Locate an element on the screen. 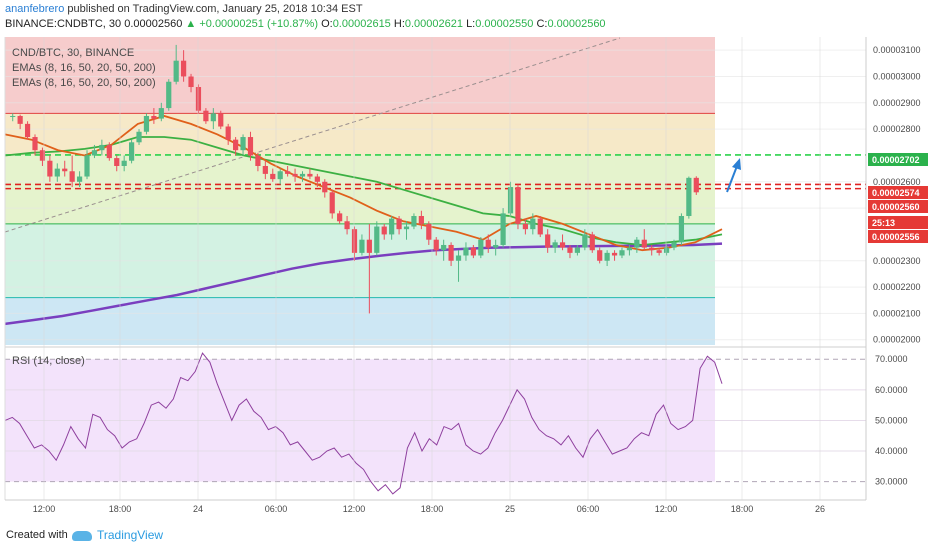 This screenshot has height=550, width=932. time-tick-label-6: 25 is located at coordinates (510, 509).